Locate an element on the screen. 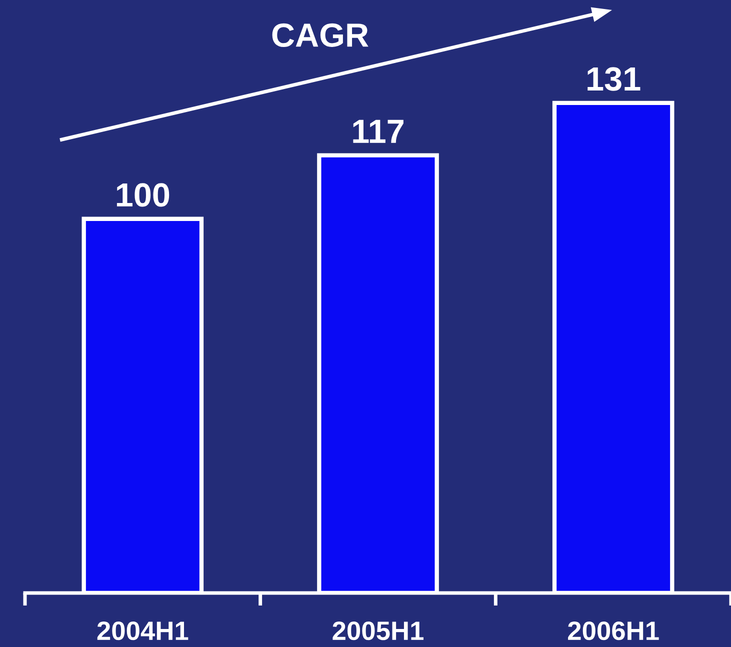  data-label: 100 is located at coordinates (143, 195).